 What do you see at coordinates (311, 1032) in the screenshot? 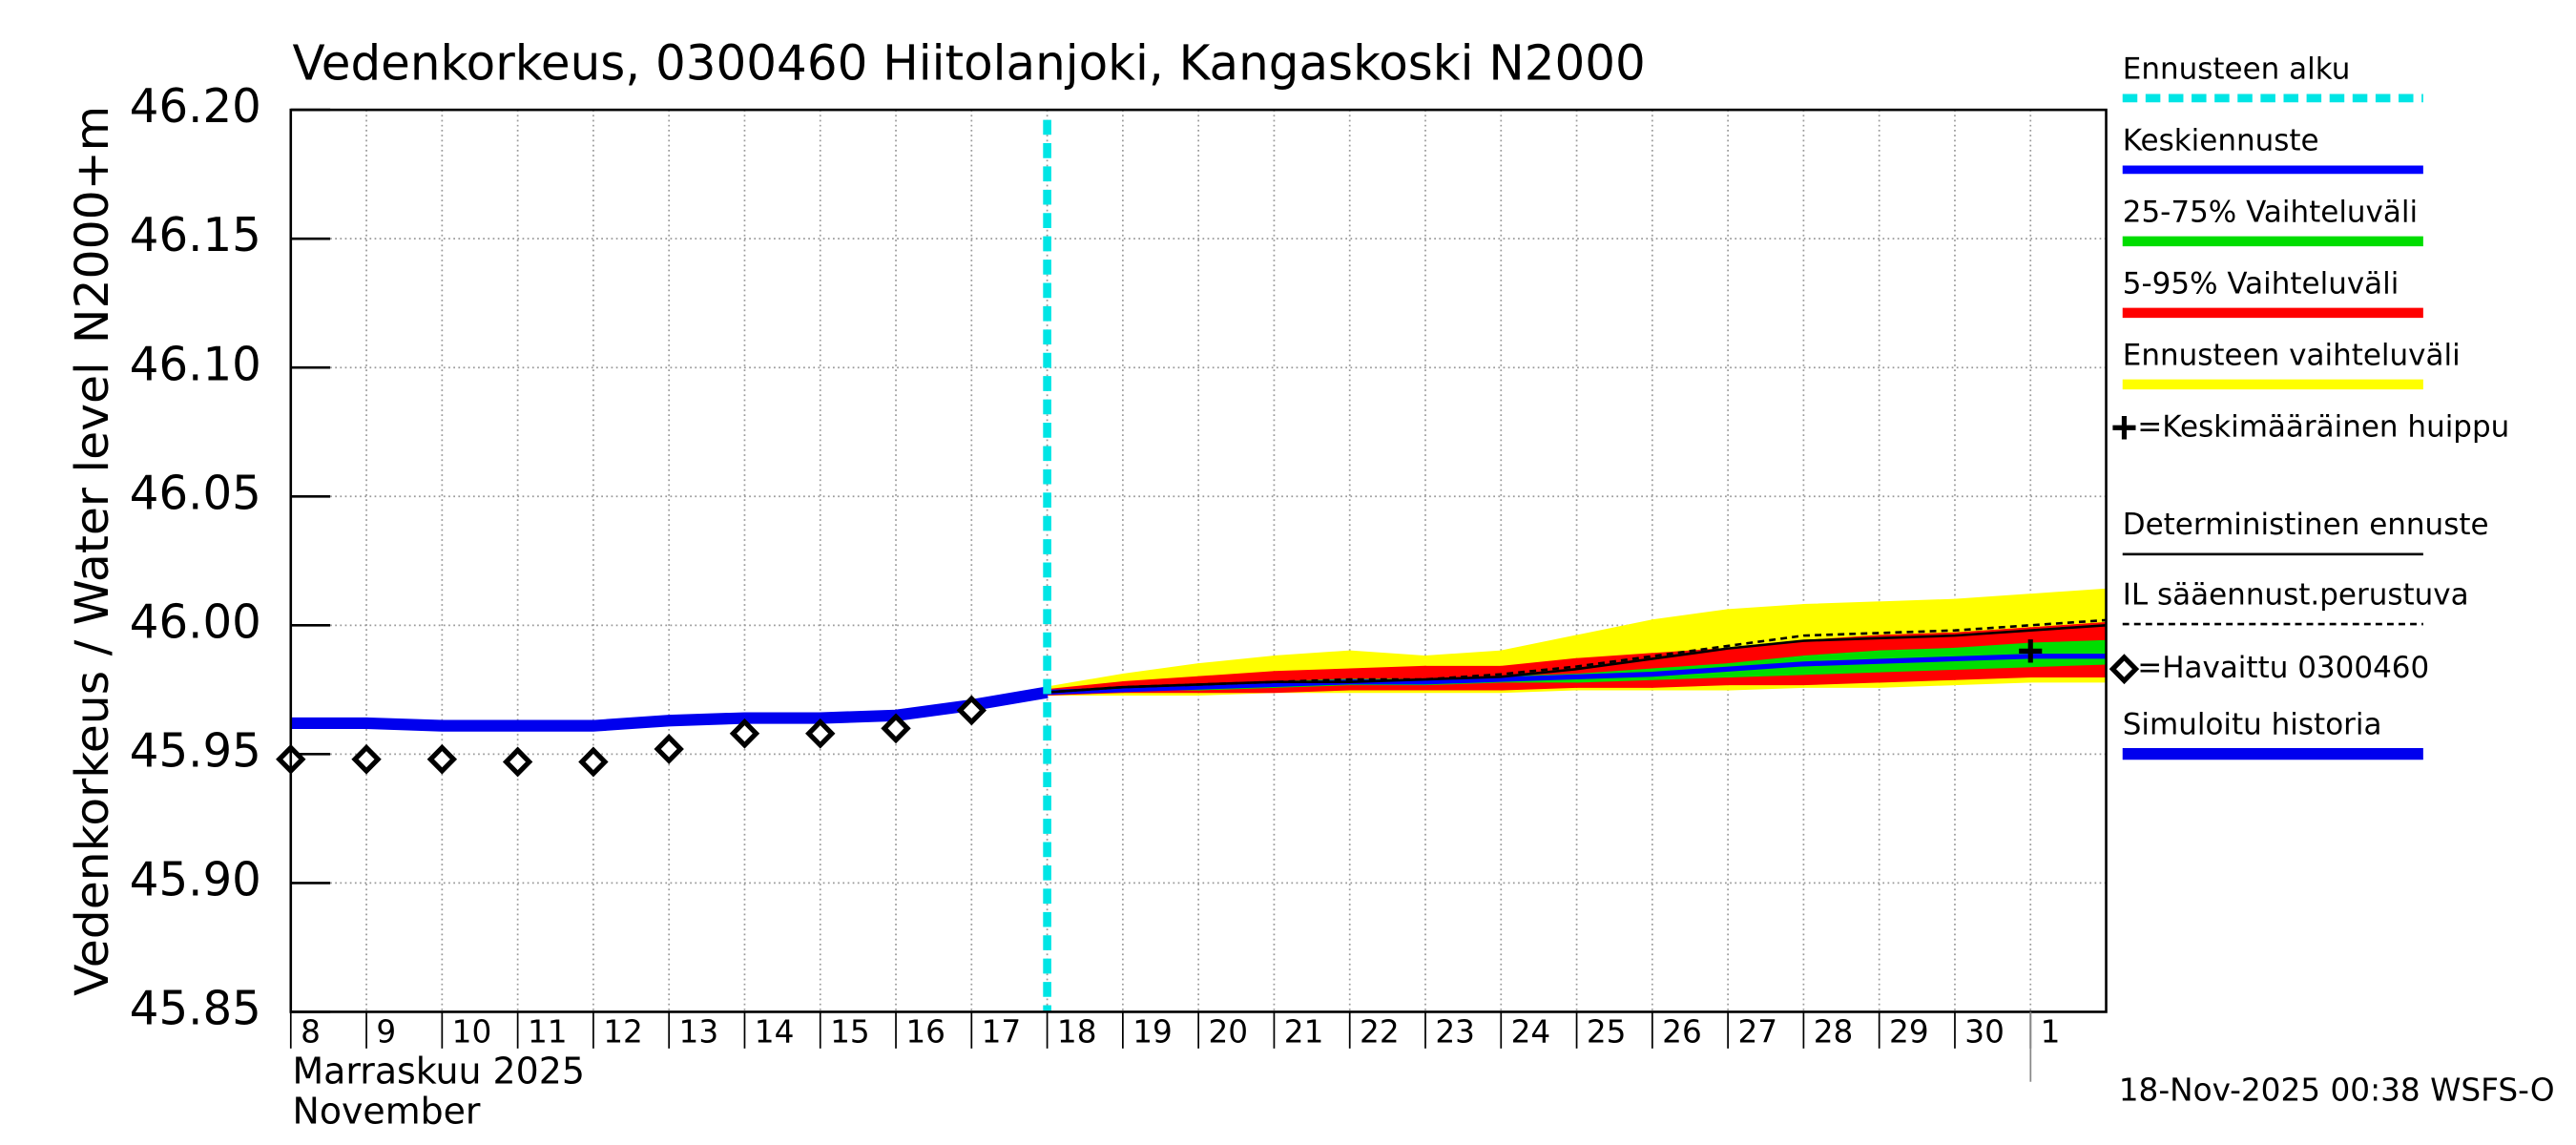
I see `x-tick-label: 8` at bounding box center [311, 1032].